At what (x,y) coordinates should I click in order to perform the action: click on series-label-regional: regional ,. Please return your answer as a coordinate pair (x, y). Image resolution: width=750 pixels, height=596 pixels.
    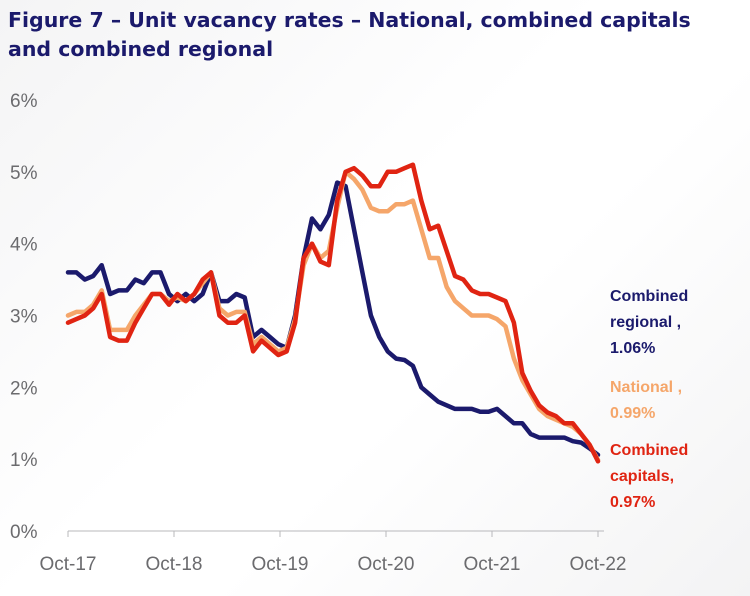
    Looking at the image, I should click on (645, 322).